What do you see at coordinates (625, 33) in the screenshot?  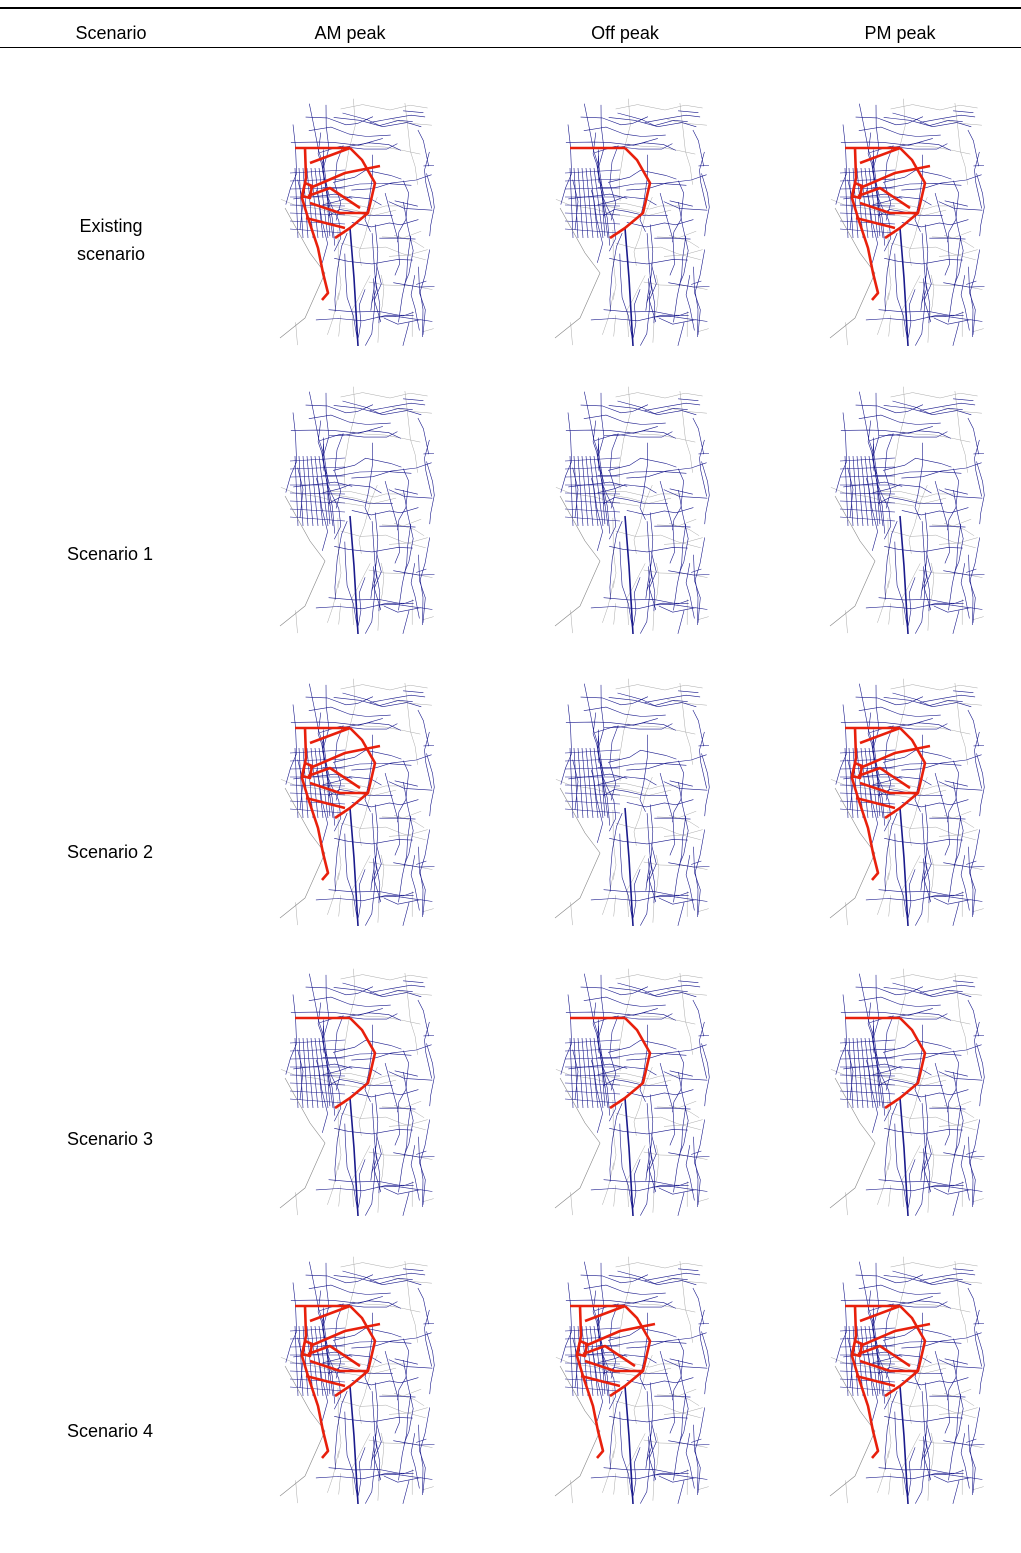 I see `column-header: Off peak` at bounding box center [625, 33].